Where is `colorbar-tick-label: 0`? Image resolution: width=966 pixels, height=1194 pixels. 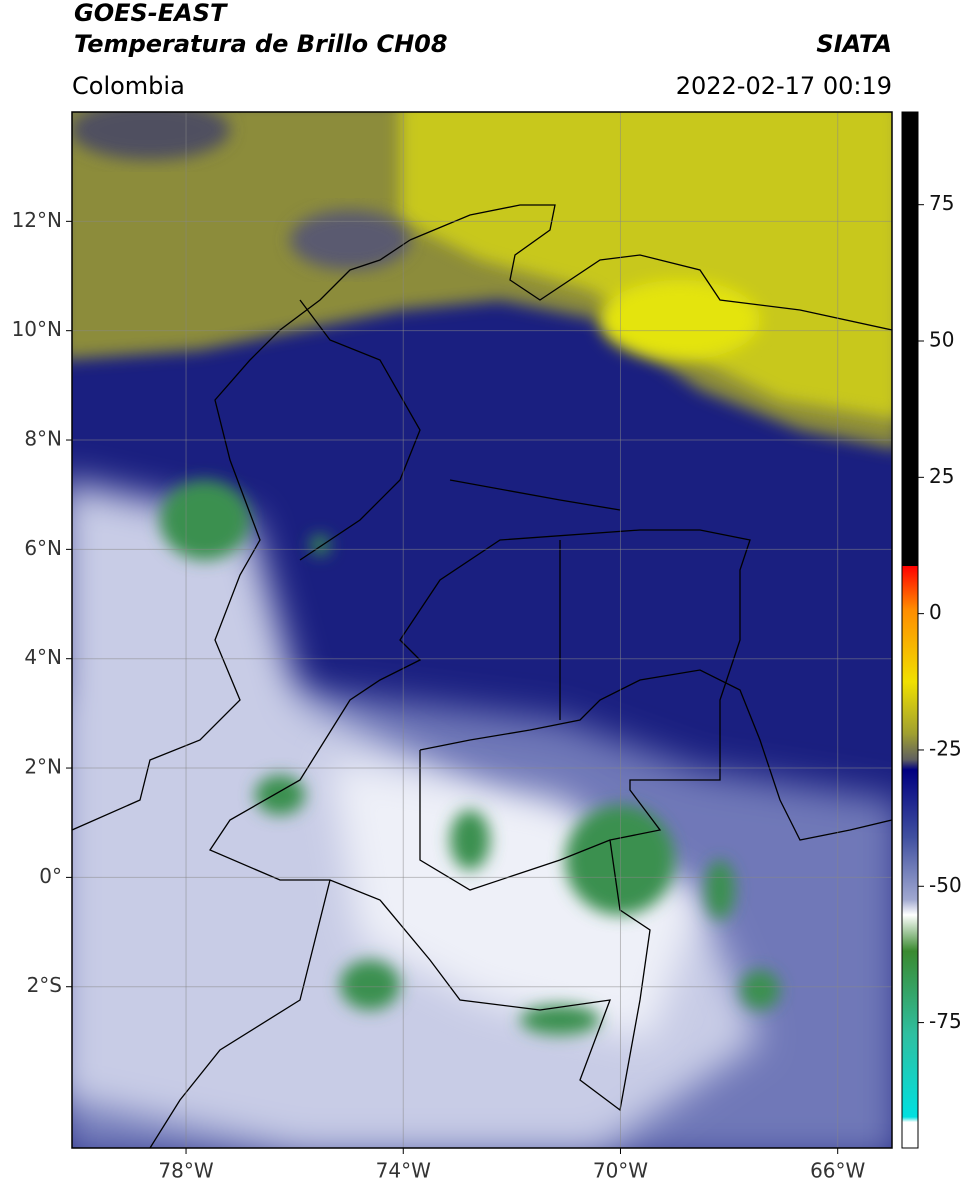 colorbar-tick-label: 0 is located at coordinates (935, 612).